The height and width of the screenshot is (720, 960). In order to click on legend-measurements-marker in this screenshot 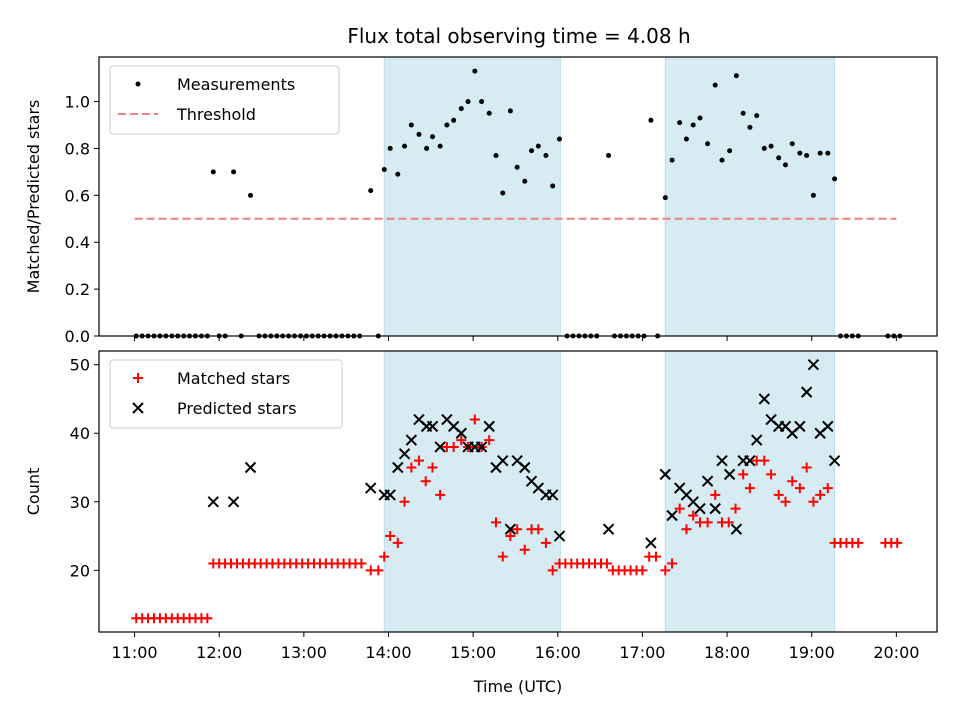, I will do `click(138, 84)`.